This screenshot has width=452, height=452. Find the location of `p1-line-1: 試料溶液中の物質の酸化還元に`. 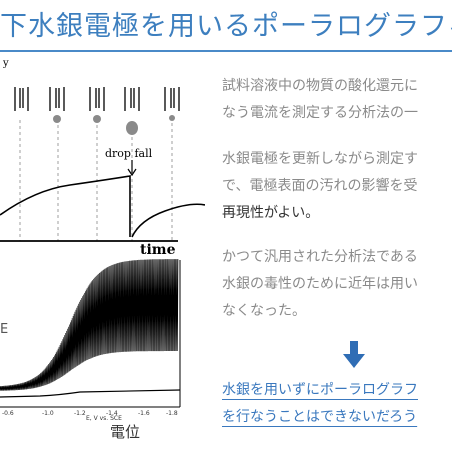

p1-line-1: 試料溶液中の物質の酸化還元に is located at coordinates (320, 86).